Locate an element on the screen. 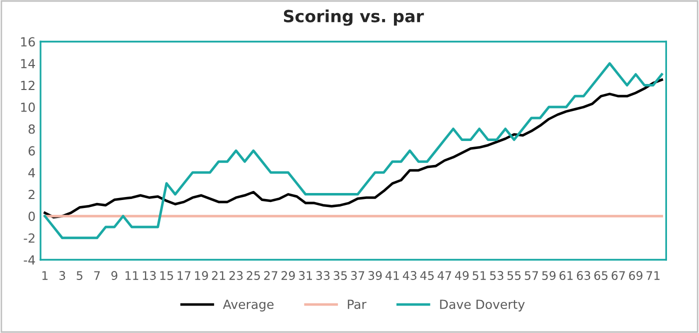 The height and width of the screenshot is (333, 699). x-tick-label: 43 is located at coordinates (409, 275).